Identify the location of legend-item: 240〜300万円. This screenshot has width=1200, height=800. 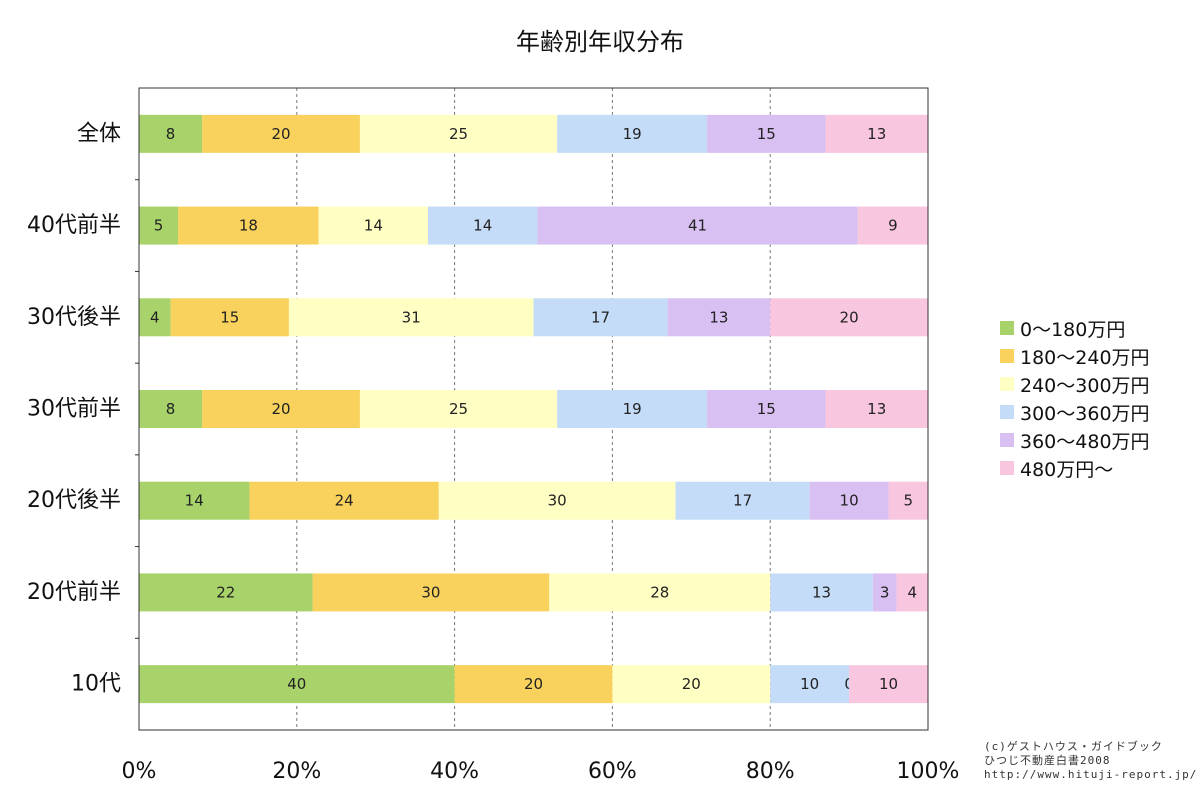
(1075, 384).